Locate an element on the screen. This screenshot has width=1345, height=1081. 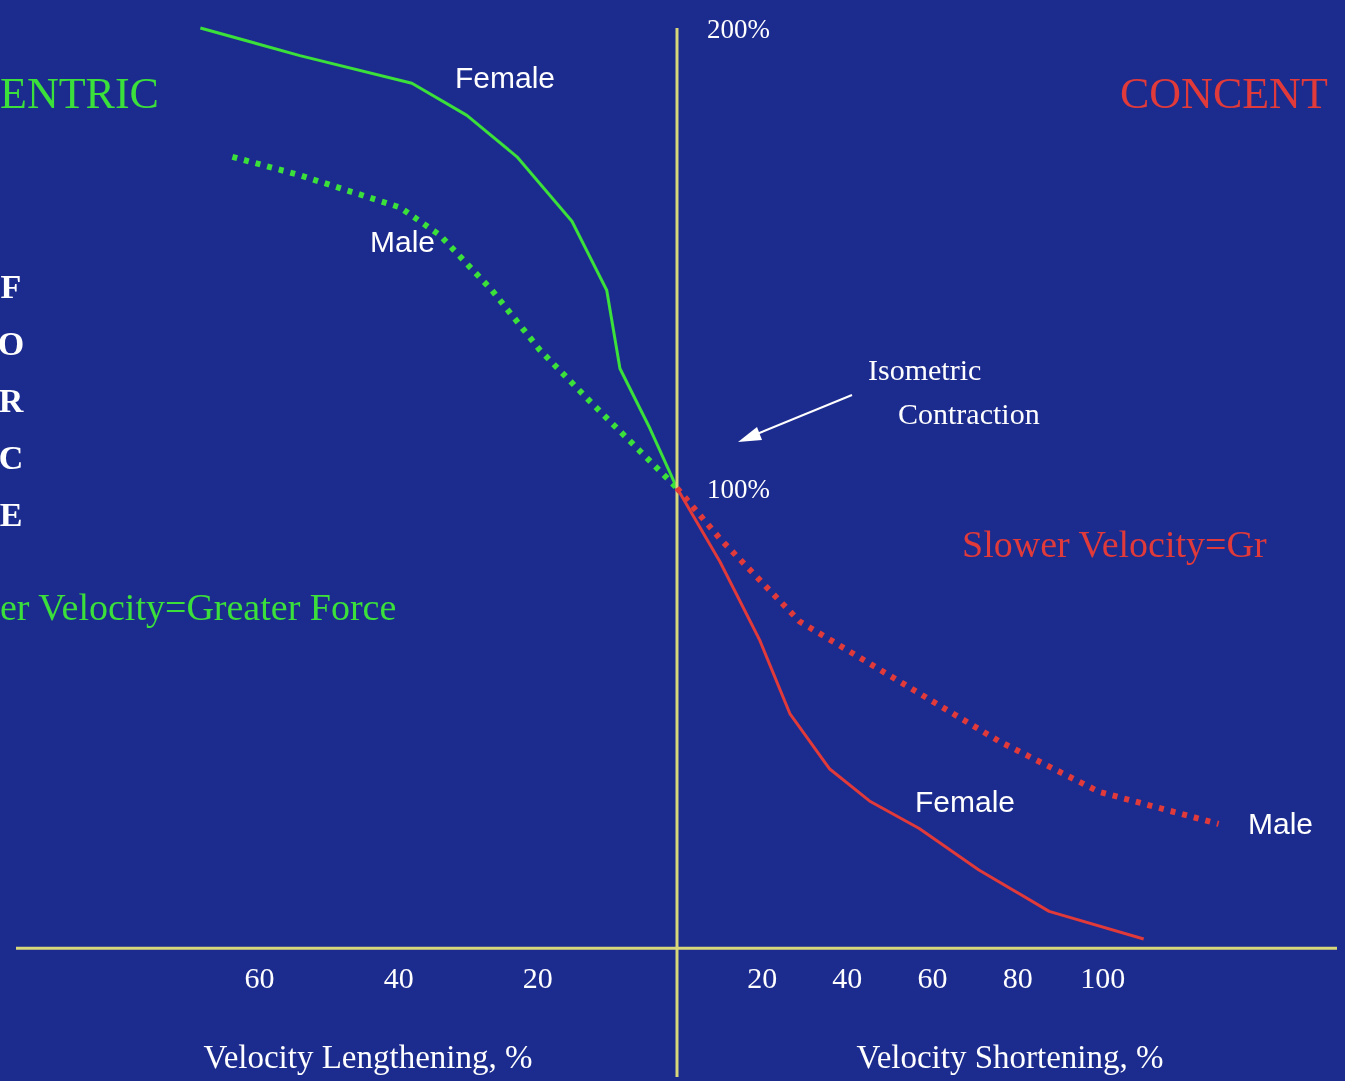
text: ENTRIC is located at coordinates (79, 93).